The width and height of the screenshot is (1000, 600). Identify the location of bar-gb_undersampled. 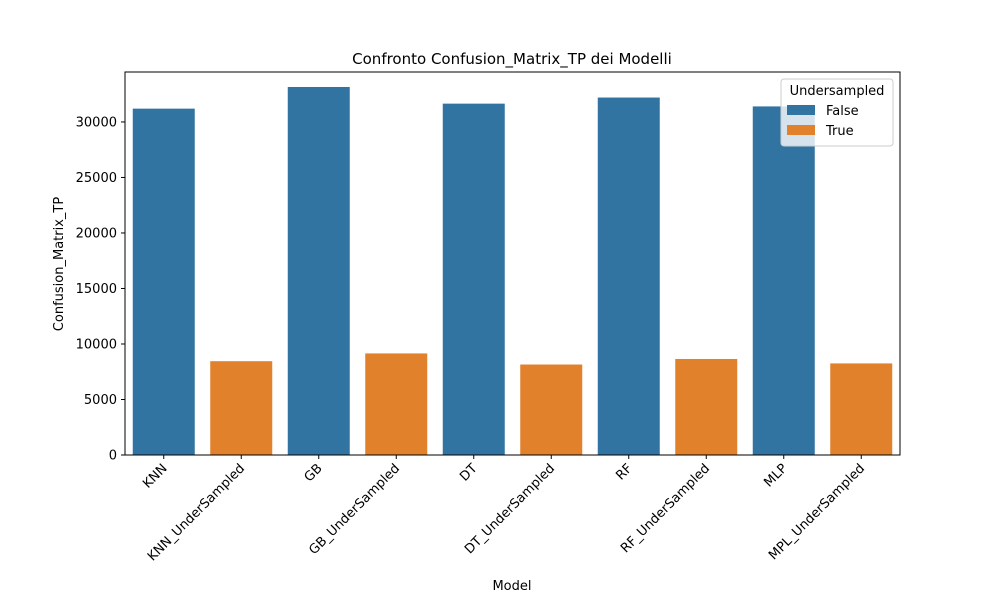
(396, 404).